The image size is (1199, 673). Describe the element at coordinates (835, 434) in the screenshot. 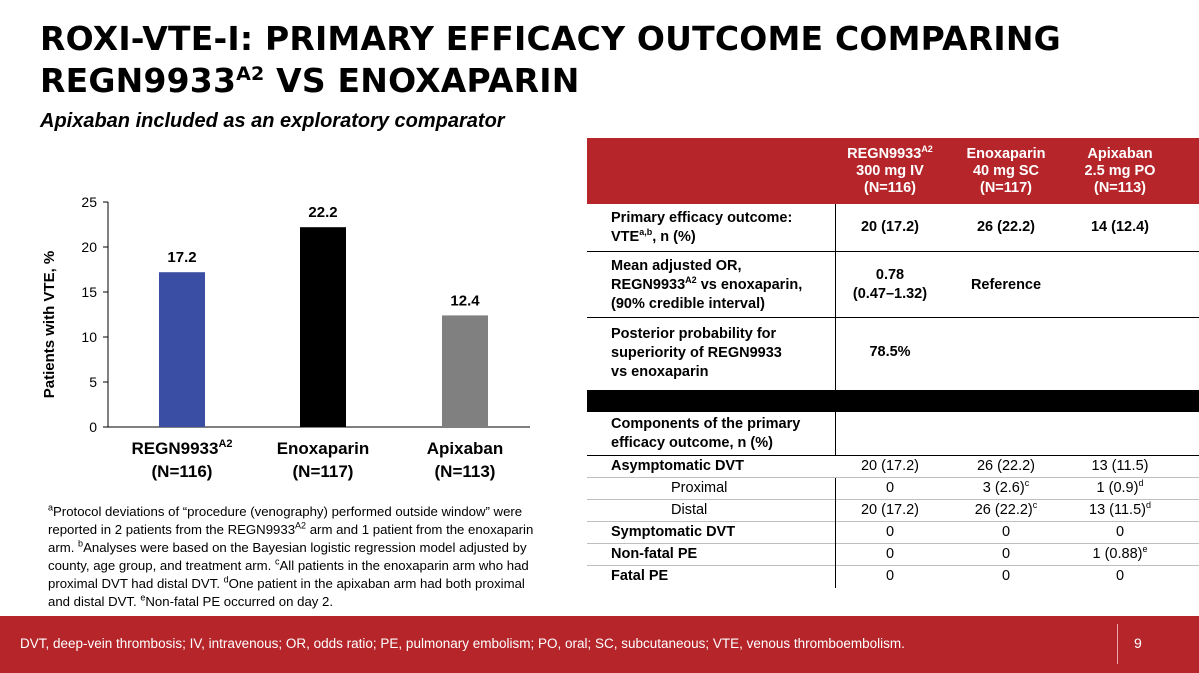

I see `column-divider-components` at that location.